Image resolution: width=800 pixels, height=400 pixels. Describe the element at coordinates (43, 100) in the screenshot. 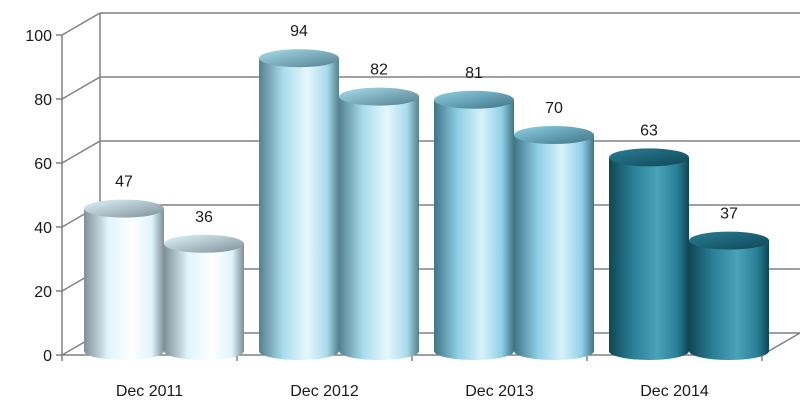

I see `y-tick-label-4: 80` at that location.